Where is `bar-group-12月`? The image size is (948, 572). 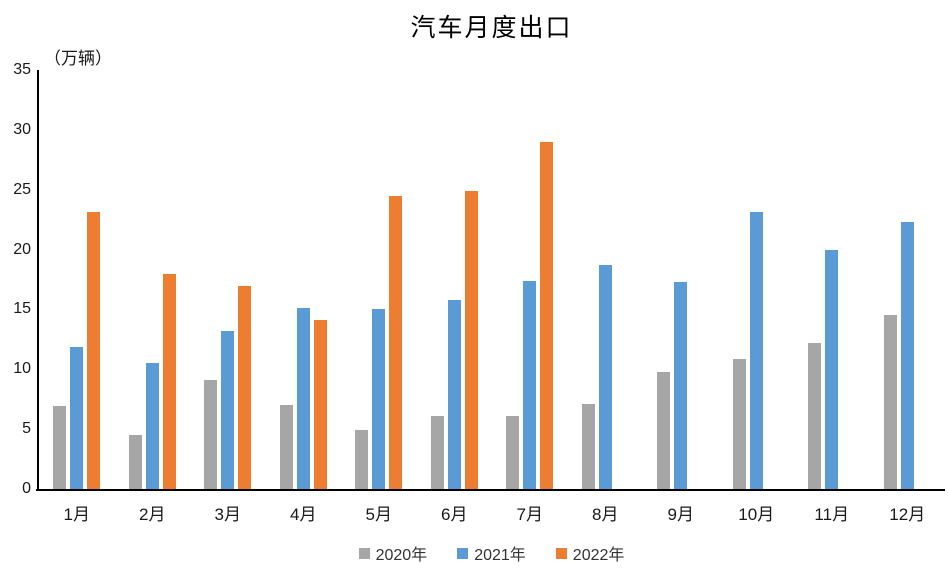 bar-group-12月 is located at coordinates (908, 279).